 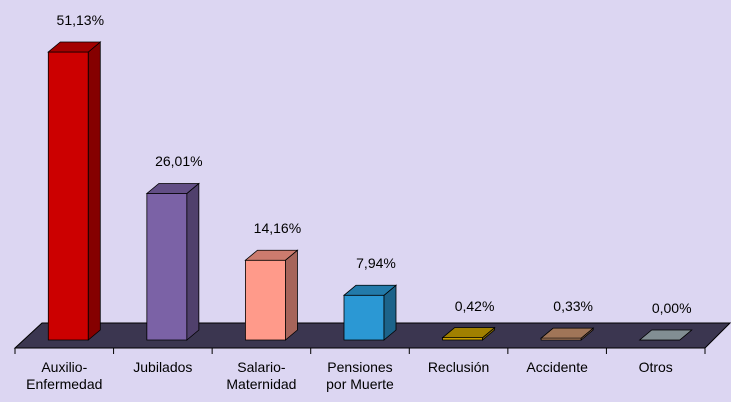 I want to click on value-label: 14,16%, so click(x=277, y=228).